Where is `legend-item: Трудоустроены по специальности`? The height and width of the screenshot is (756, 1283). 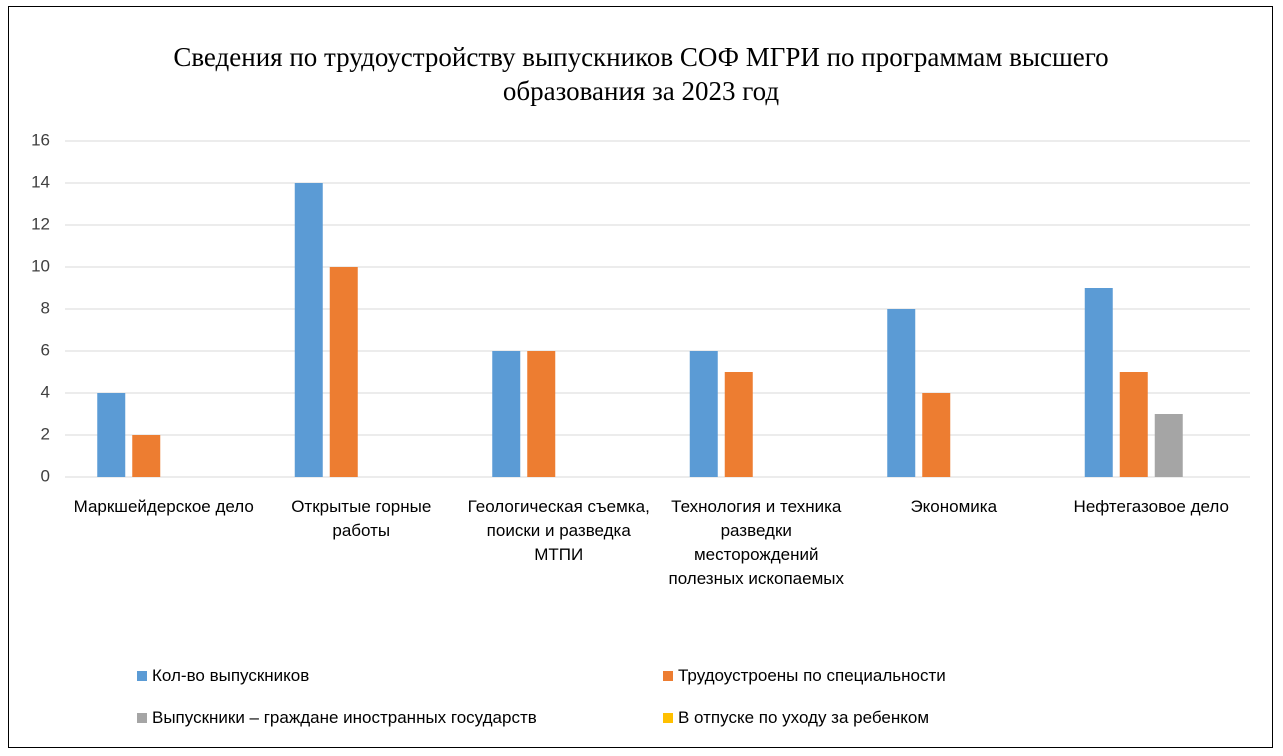 legend-item: Трудоустроены по специальности is located at coordinates (804, 676).